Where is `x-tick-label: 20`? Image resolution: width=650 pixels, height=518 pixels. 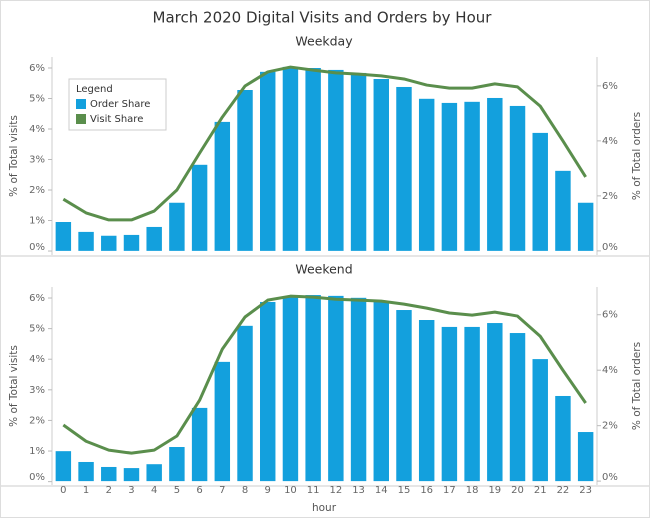 x-tick-label: 20 is located at coordinates (517, 490).